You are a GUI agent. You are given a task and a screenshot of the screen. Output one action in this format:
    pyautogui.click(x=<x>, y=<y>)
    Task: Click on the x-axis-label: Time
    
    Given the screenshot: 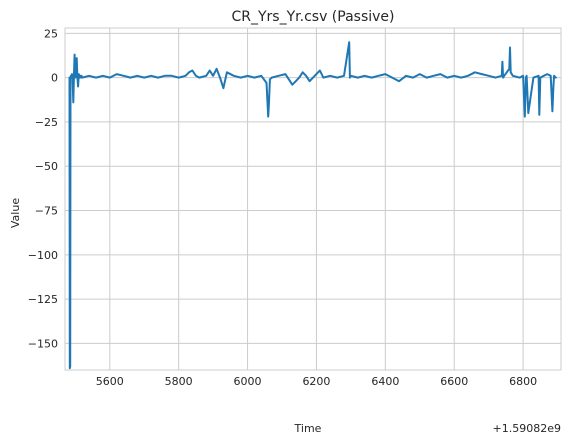 What is the action you would take?
    pyautogui.click(x=308, y=428)
    